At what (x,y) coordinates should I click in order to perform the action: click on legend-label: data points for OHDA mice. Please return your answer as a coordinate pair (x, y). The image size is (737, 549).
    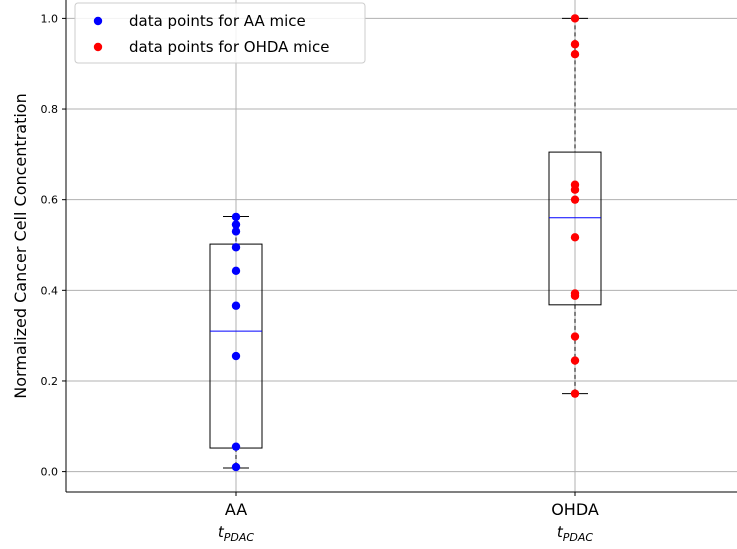
    Looking at the image, I should click on (229, 47).